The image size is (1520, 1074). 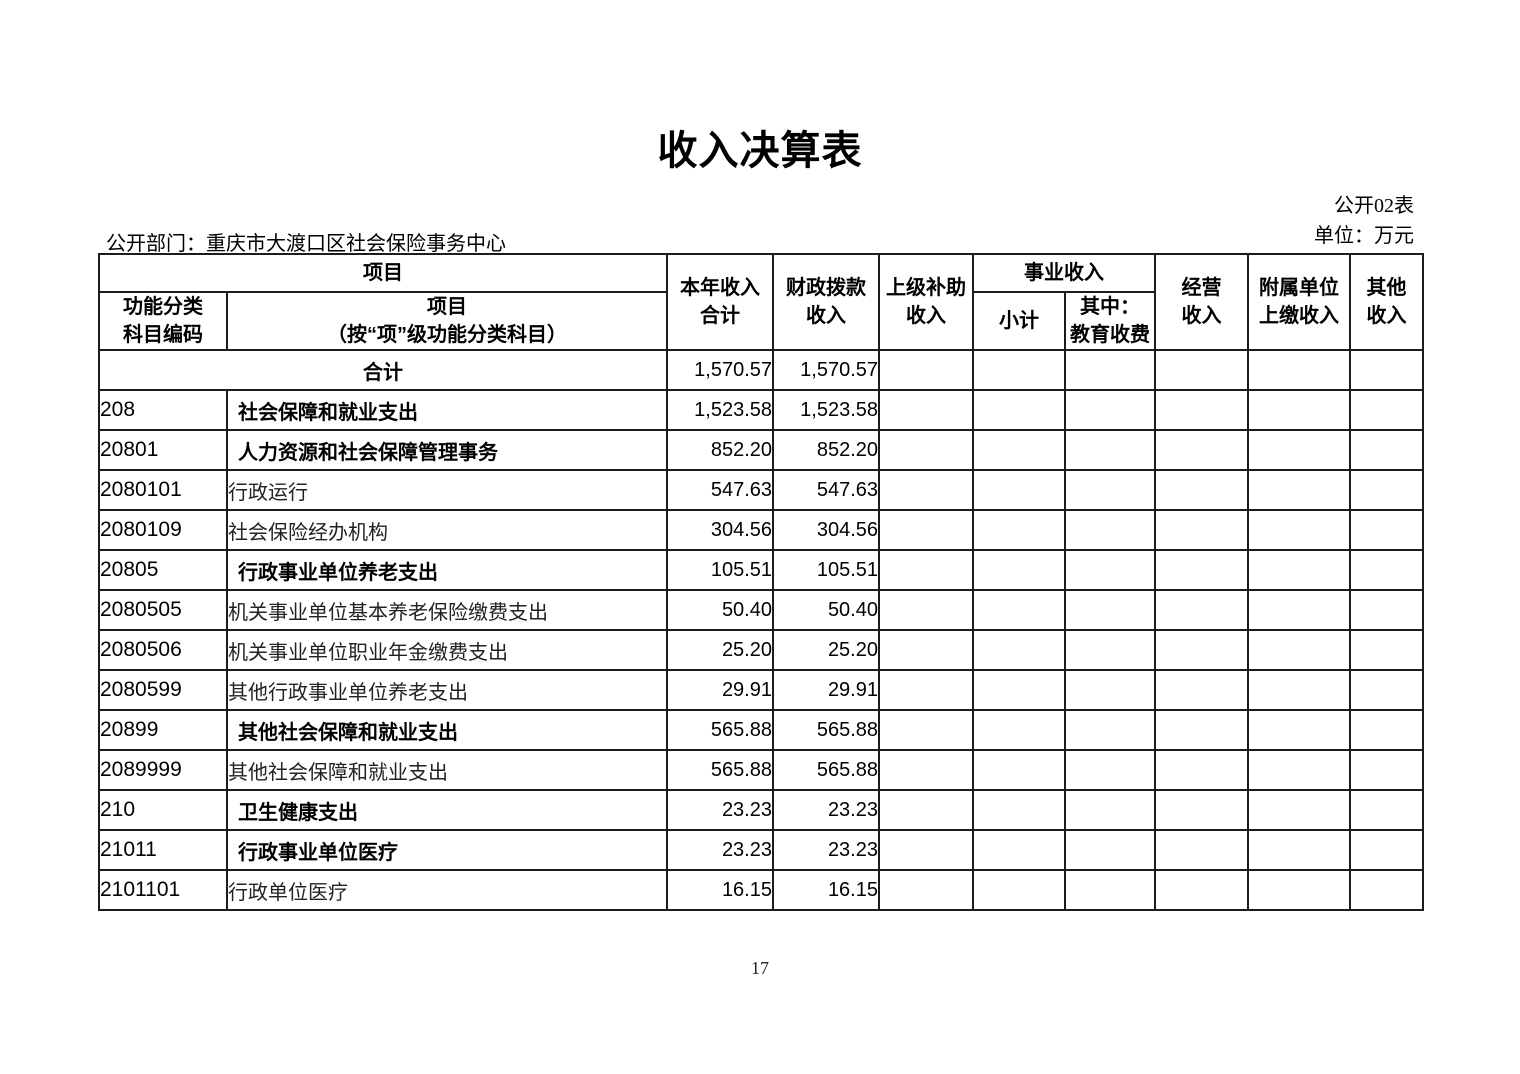 I want to click on table-row: 20805 行政事业单位养老支出 105.51 105.51, so click(x=761, y=570).